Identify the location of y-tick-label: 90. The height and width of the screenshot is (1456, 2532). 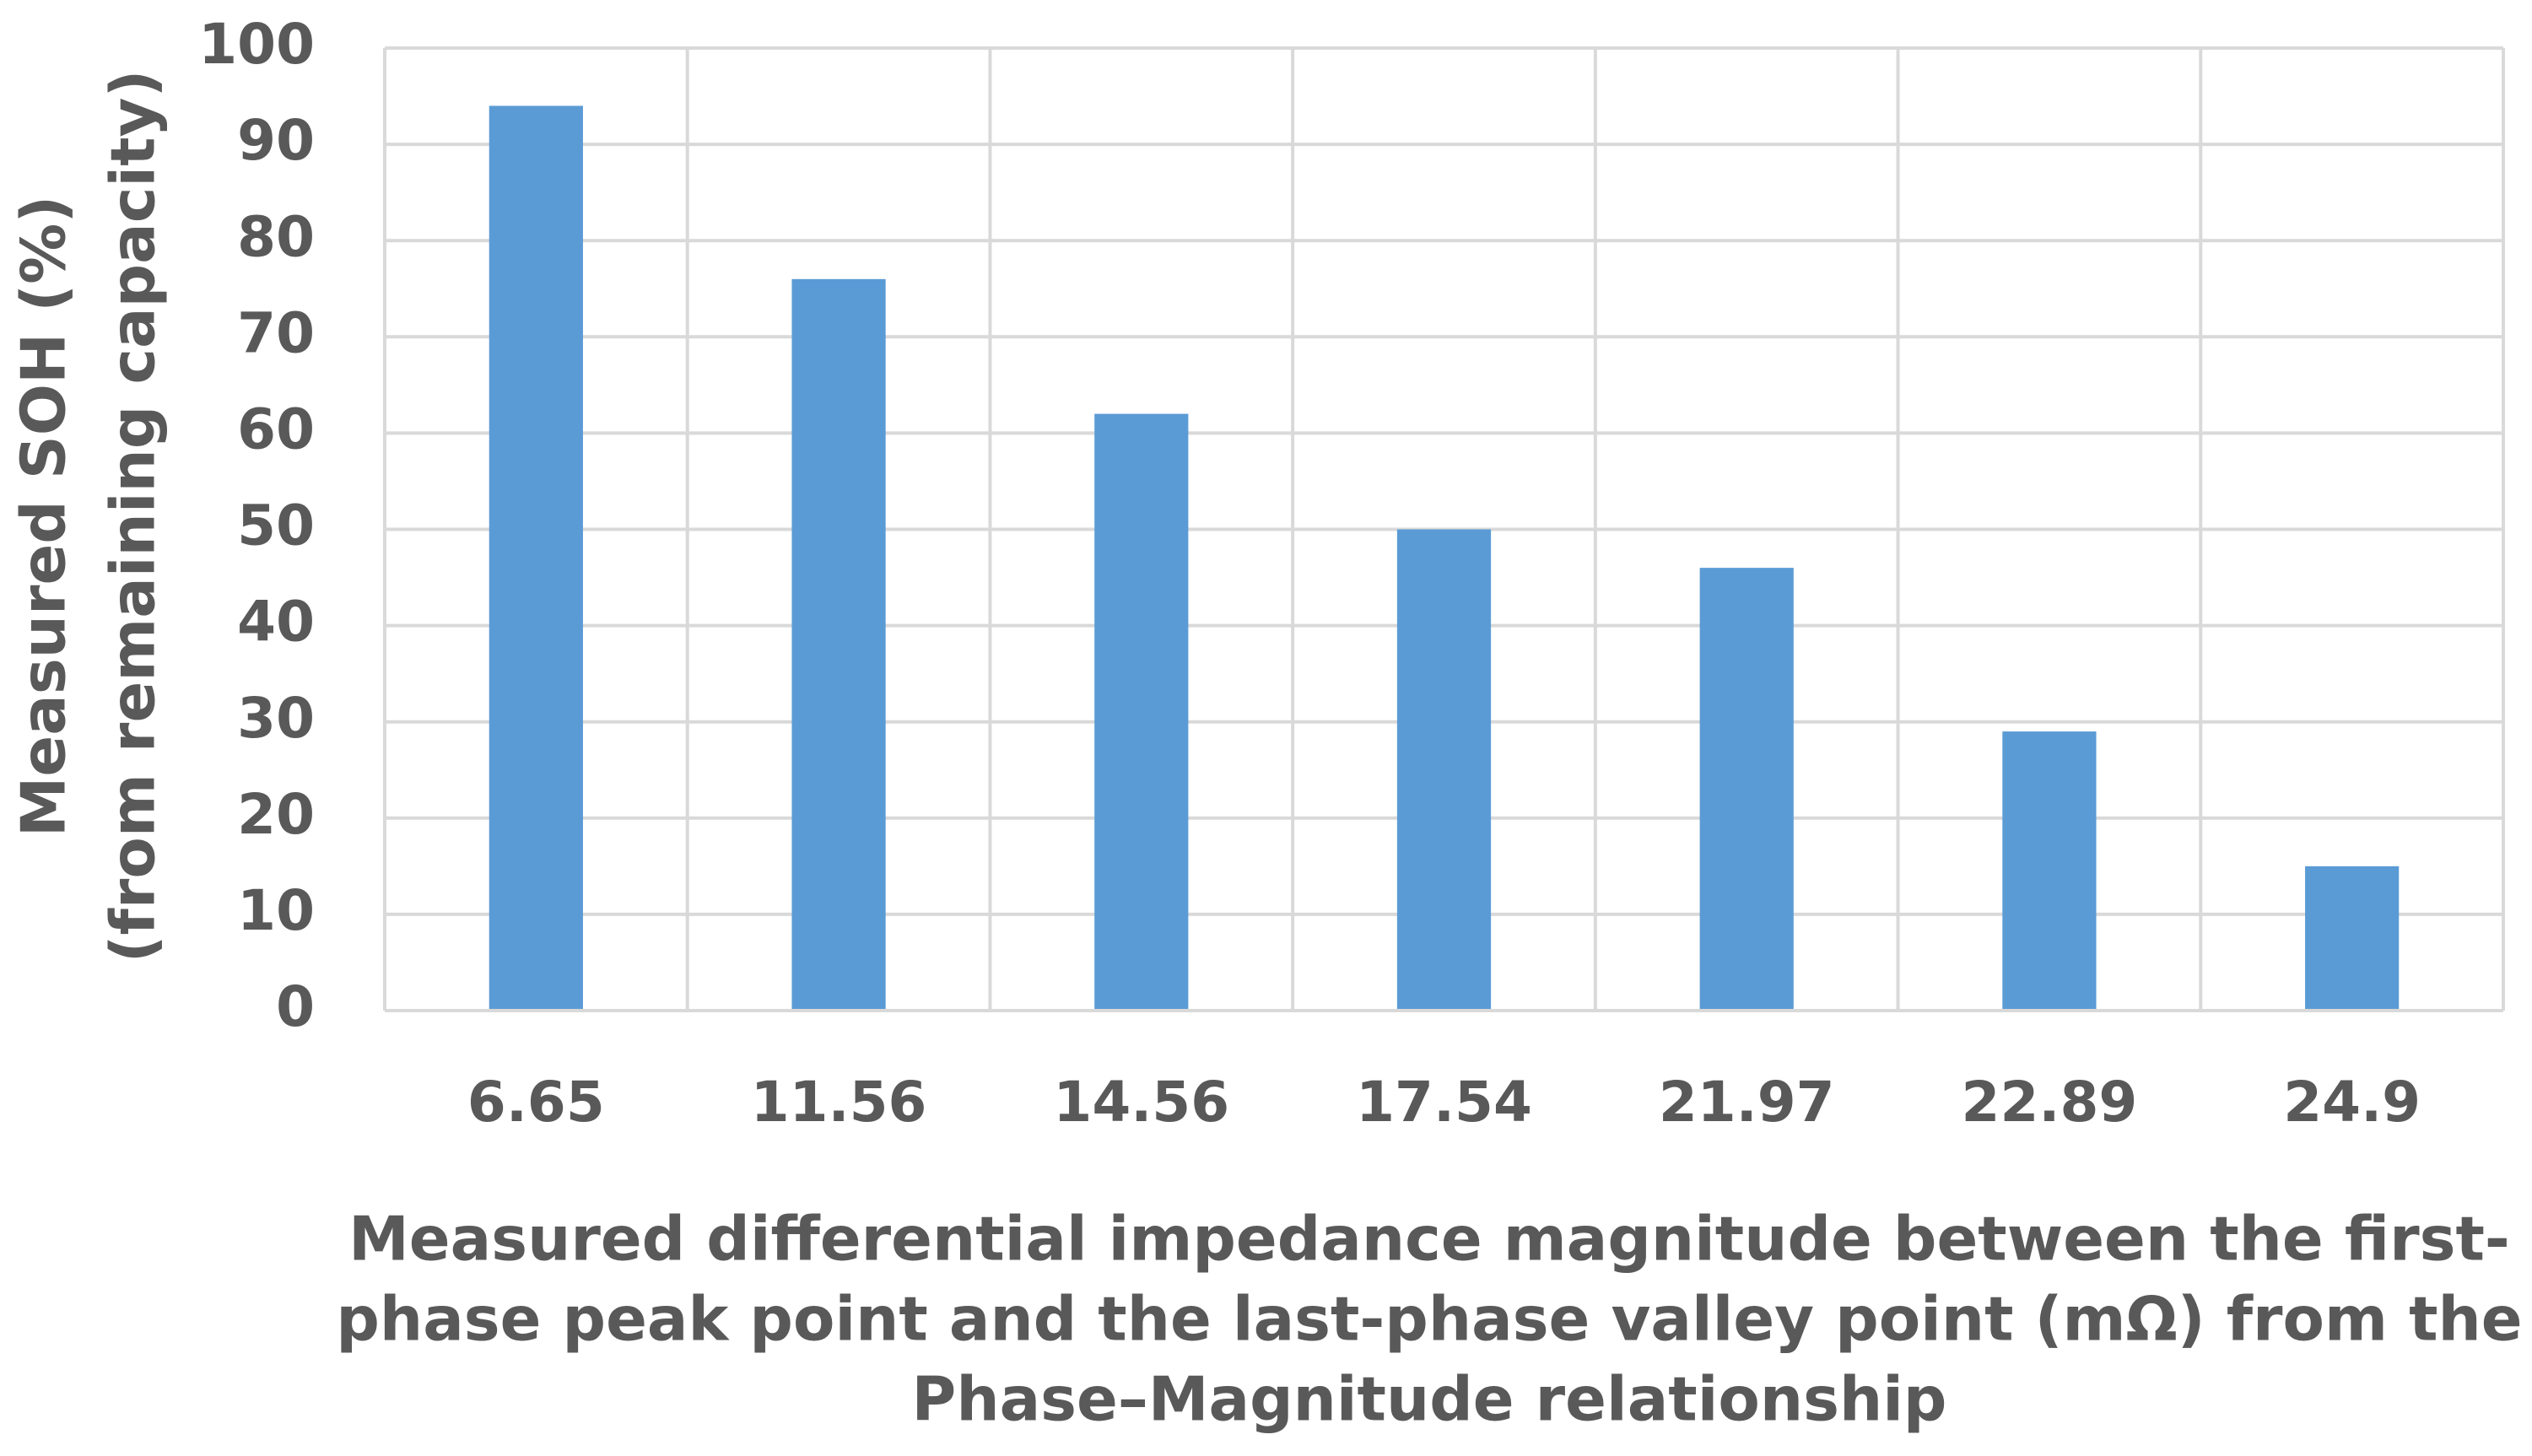
(276, 140).